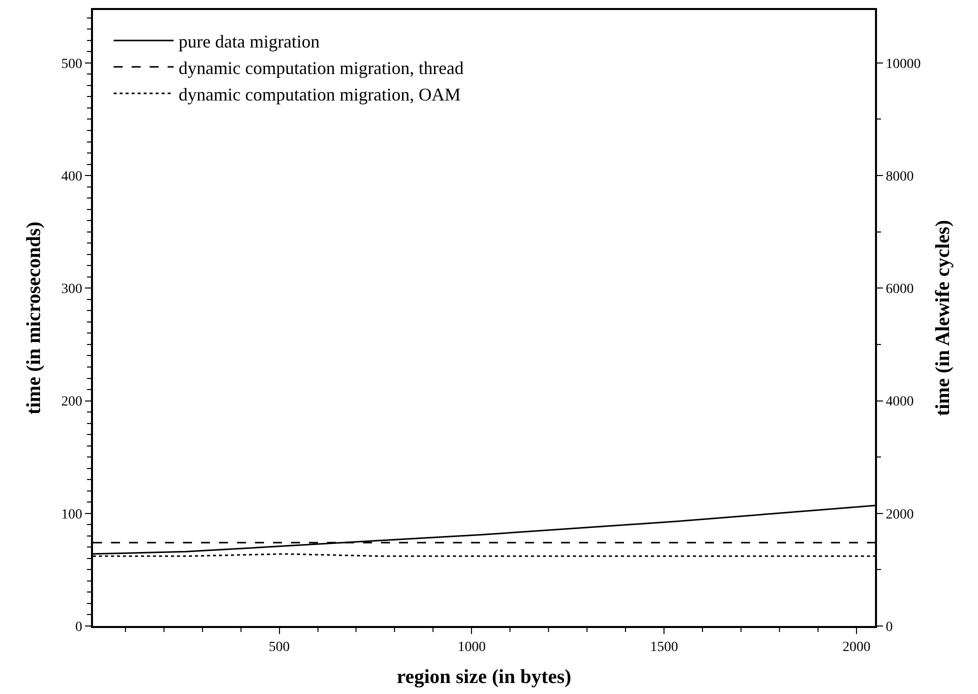 The image size is (978, 694). What do you see at coordinates (900, 402) in the screenshot?
I see `y2-tick-label: 4000` at bounding box center [900, 402].